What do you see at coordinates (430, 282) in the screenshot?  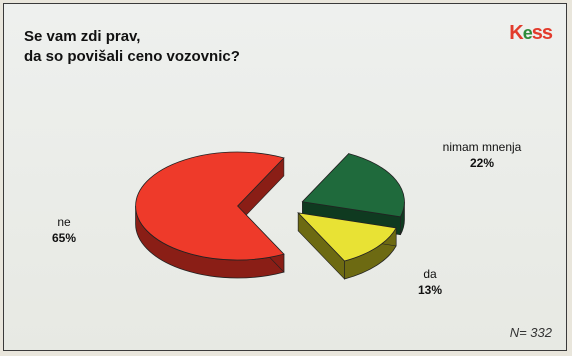 I see `slice-label-da: da 13%` at bounding box center [430, 282].